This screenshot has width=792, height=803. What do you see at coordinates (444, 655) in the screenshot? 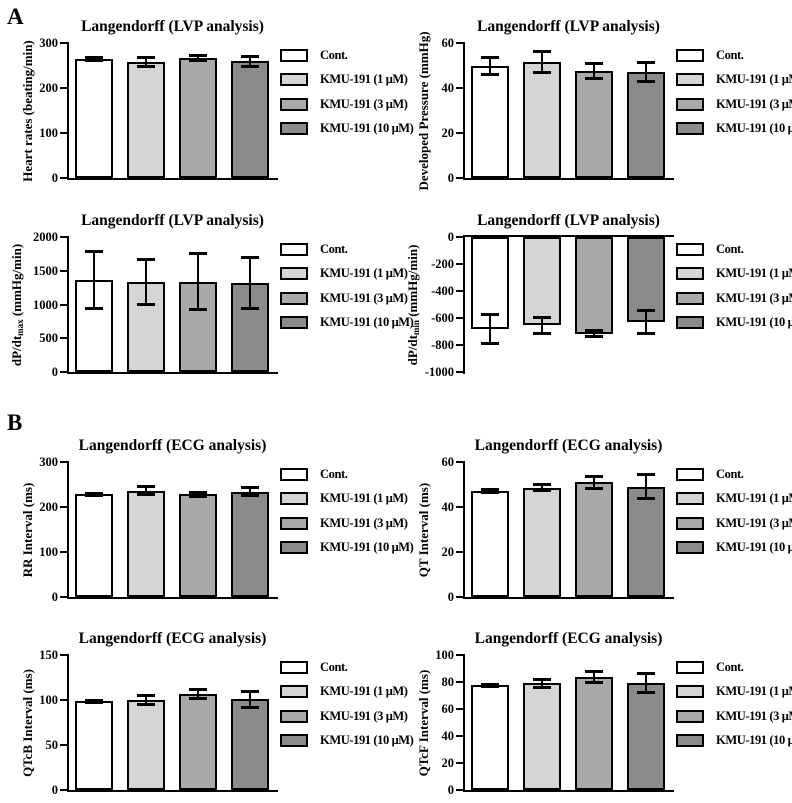
I see `y-tick-label: 100` at bounding box center [444, 655].